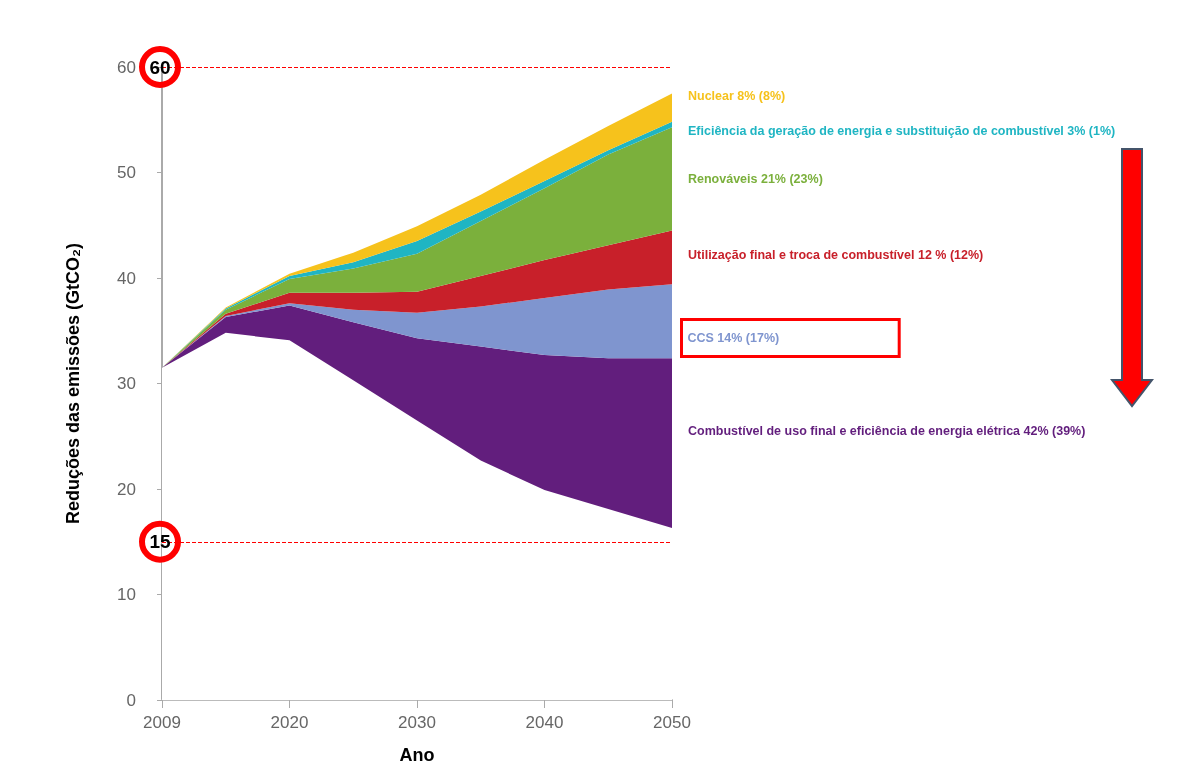 This screenshot has width=1186, height=772. I want to click on series-label: Combustível de uso final e eficiência de energia elétrica 42% (39%), so click(887, 430).